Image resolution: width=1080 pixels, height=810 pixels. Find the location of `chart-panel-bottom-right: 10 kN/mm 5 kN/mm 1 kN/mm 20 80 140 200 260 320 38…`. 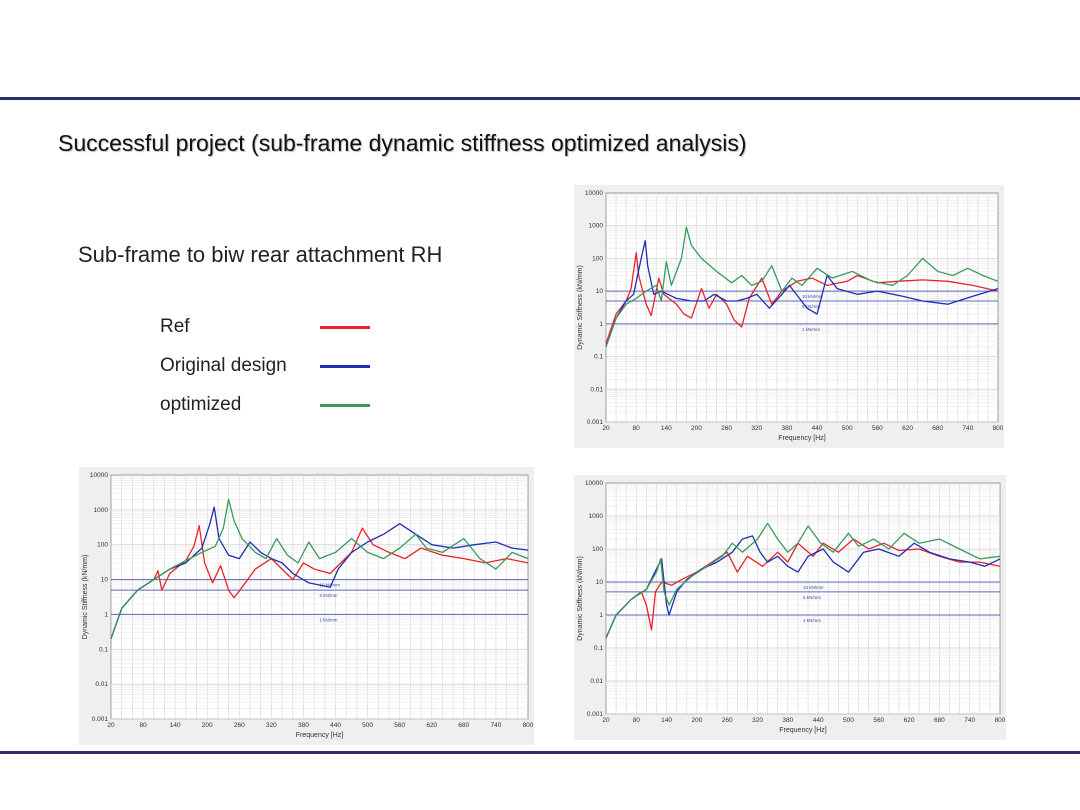

chart-panel-bottom-right: 10 kN/mm 5 kN/mm 1 kN/mm 20 80 140 200 260 320 38… is located at coordinates (790, 607).